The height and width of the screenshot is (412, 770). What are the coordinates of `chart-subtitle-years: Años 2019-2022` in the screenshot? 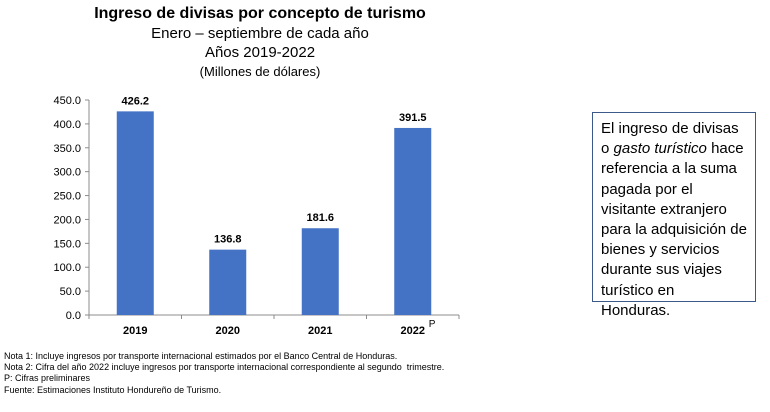 It's located at (260, 52).